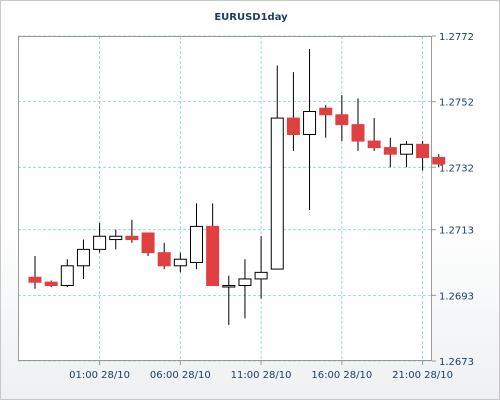 The image size is (500, 401). I want to click on y-tick-label: 1.2772, so click(456, 37).